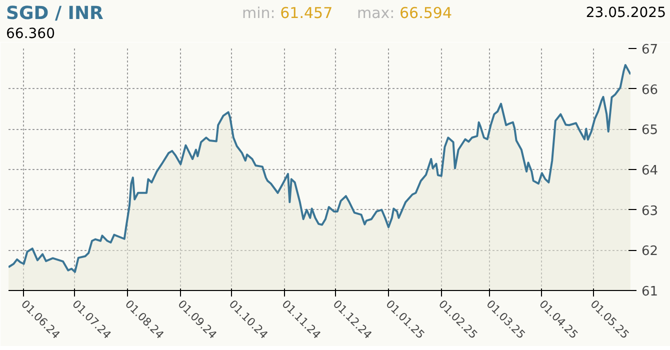 Image resolution: width=670 pixels, height=350 pixels. Describe the element at coordinates (650, 252) in the screenshot. I see `y-tick-label: 62` at that location.